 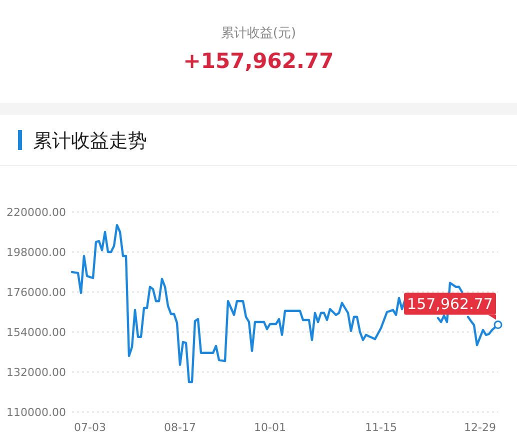 What do you see at coordinates (258, 33) in the screenshot?
I see `text: 累计收益(元)` at bounding box center [258, 33].